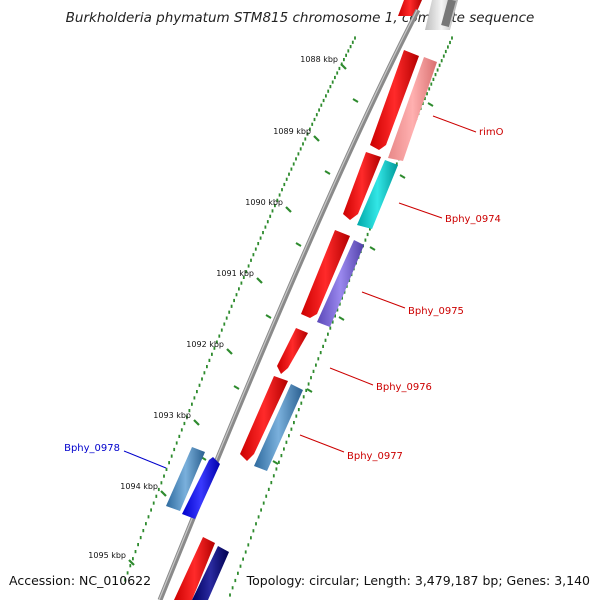  I want to click on gene-bphy-0975-forward, so click(325, 274).